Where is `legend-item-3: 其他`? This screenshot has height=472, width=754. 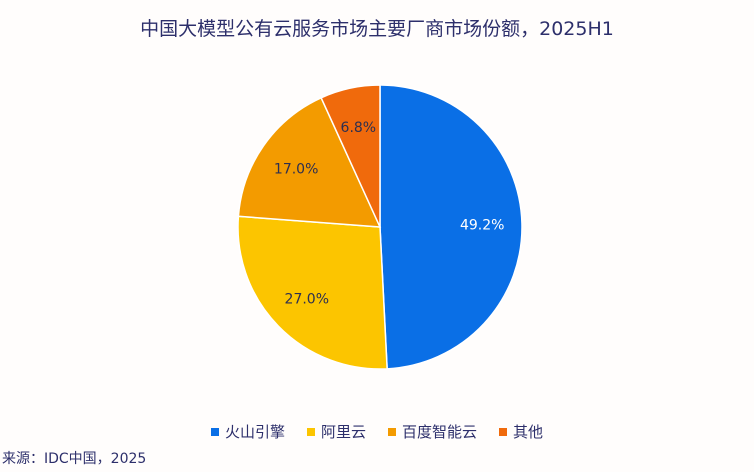 legend-item-3: 其他 is located at coordinates (521, 431).